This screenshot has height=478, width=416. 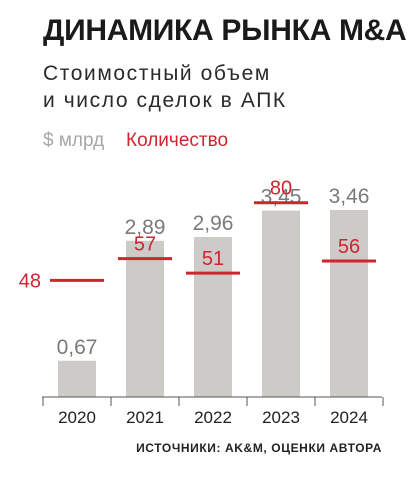 What do you see at coordinates (177, 140) in the screenshot?
I see `legend-count: Количество` at bounding box center [177, 140].